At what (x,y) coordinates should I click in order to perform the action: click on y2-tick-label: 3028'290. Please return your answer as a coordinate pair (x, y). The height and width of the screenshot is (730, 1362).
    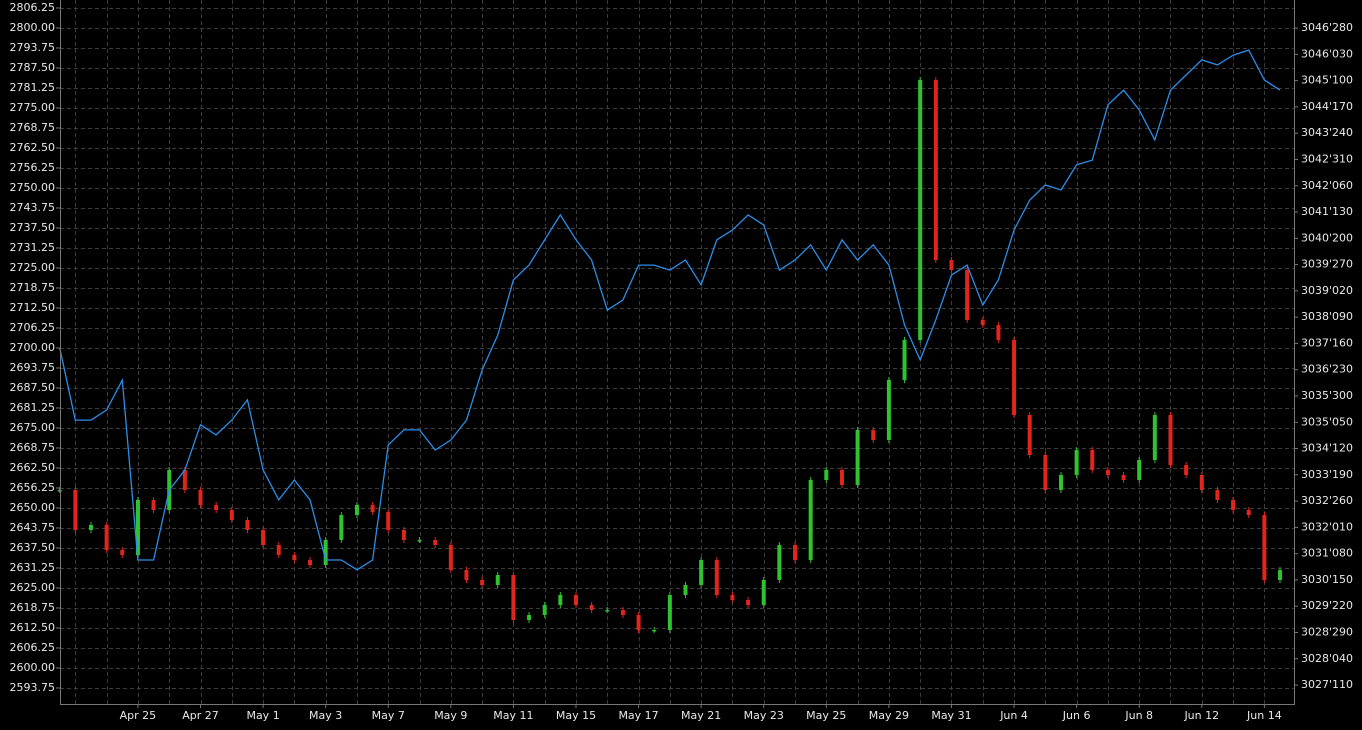
    Looking at the image, I should click on (1327, 631).